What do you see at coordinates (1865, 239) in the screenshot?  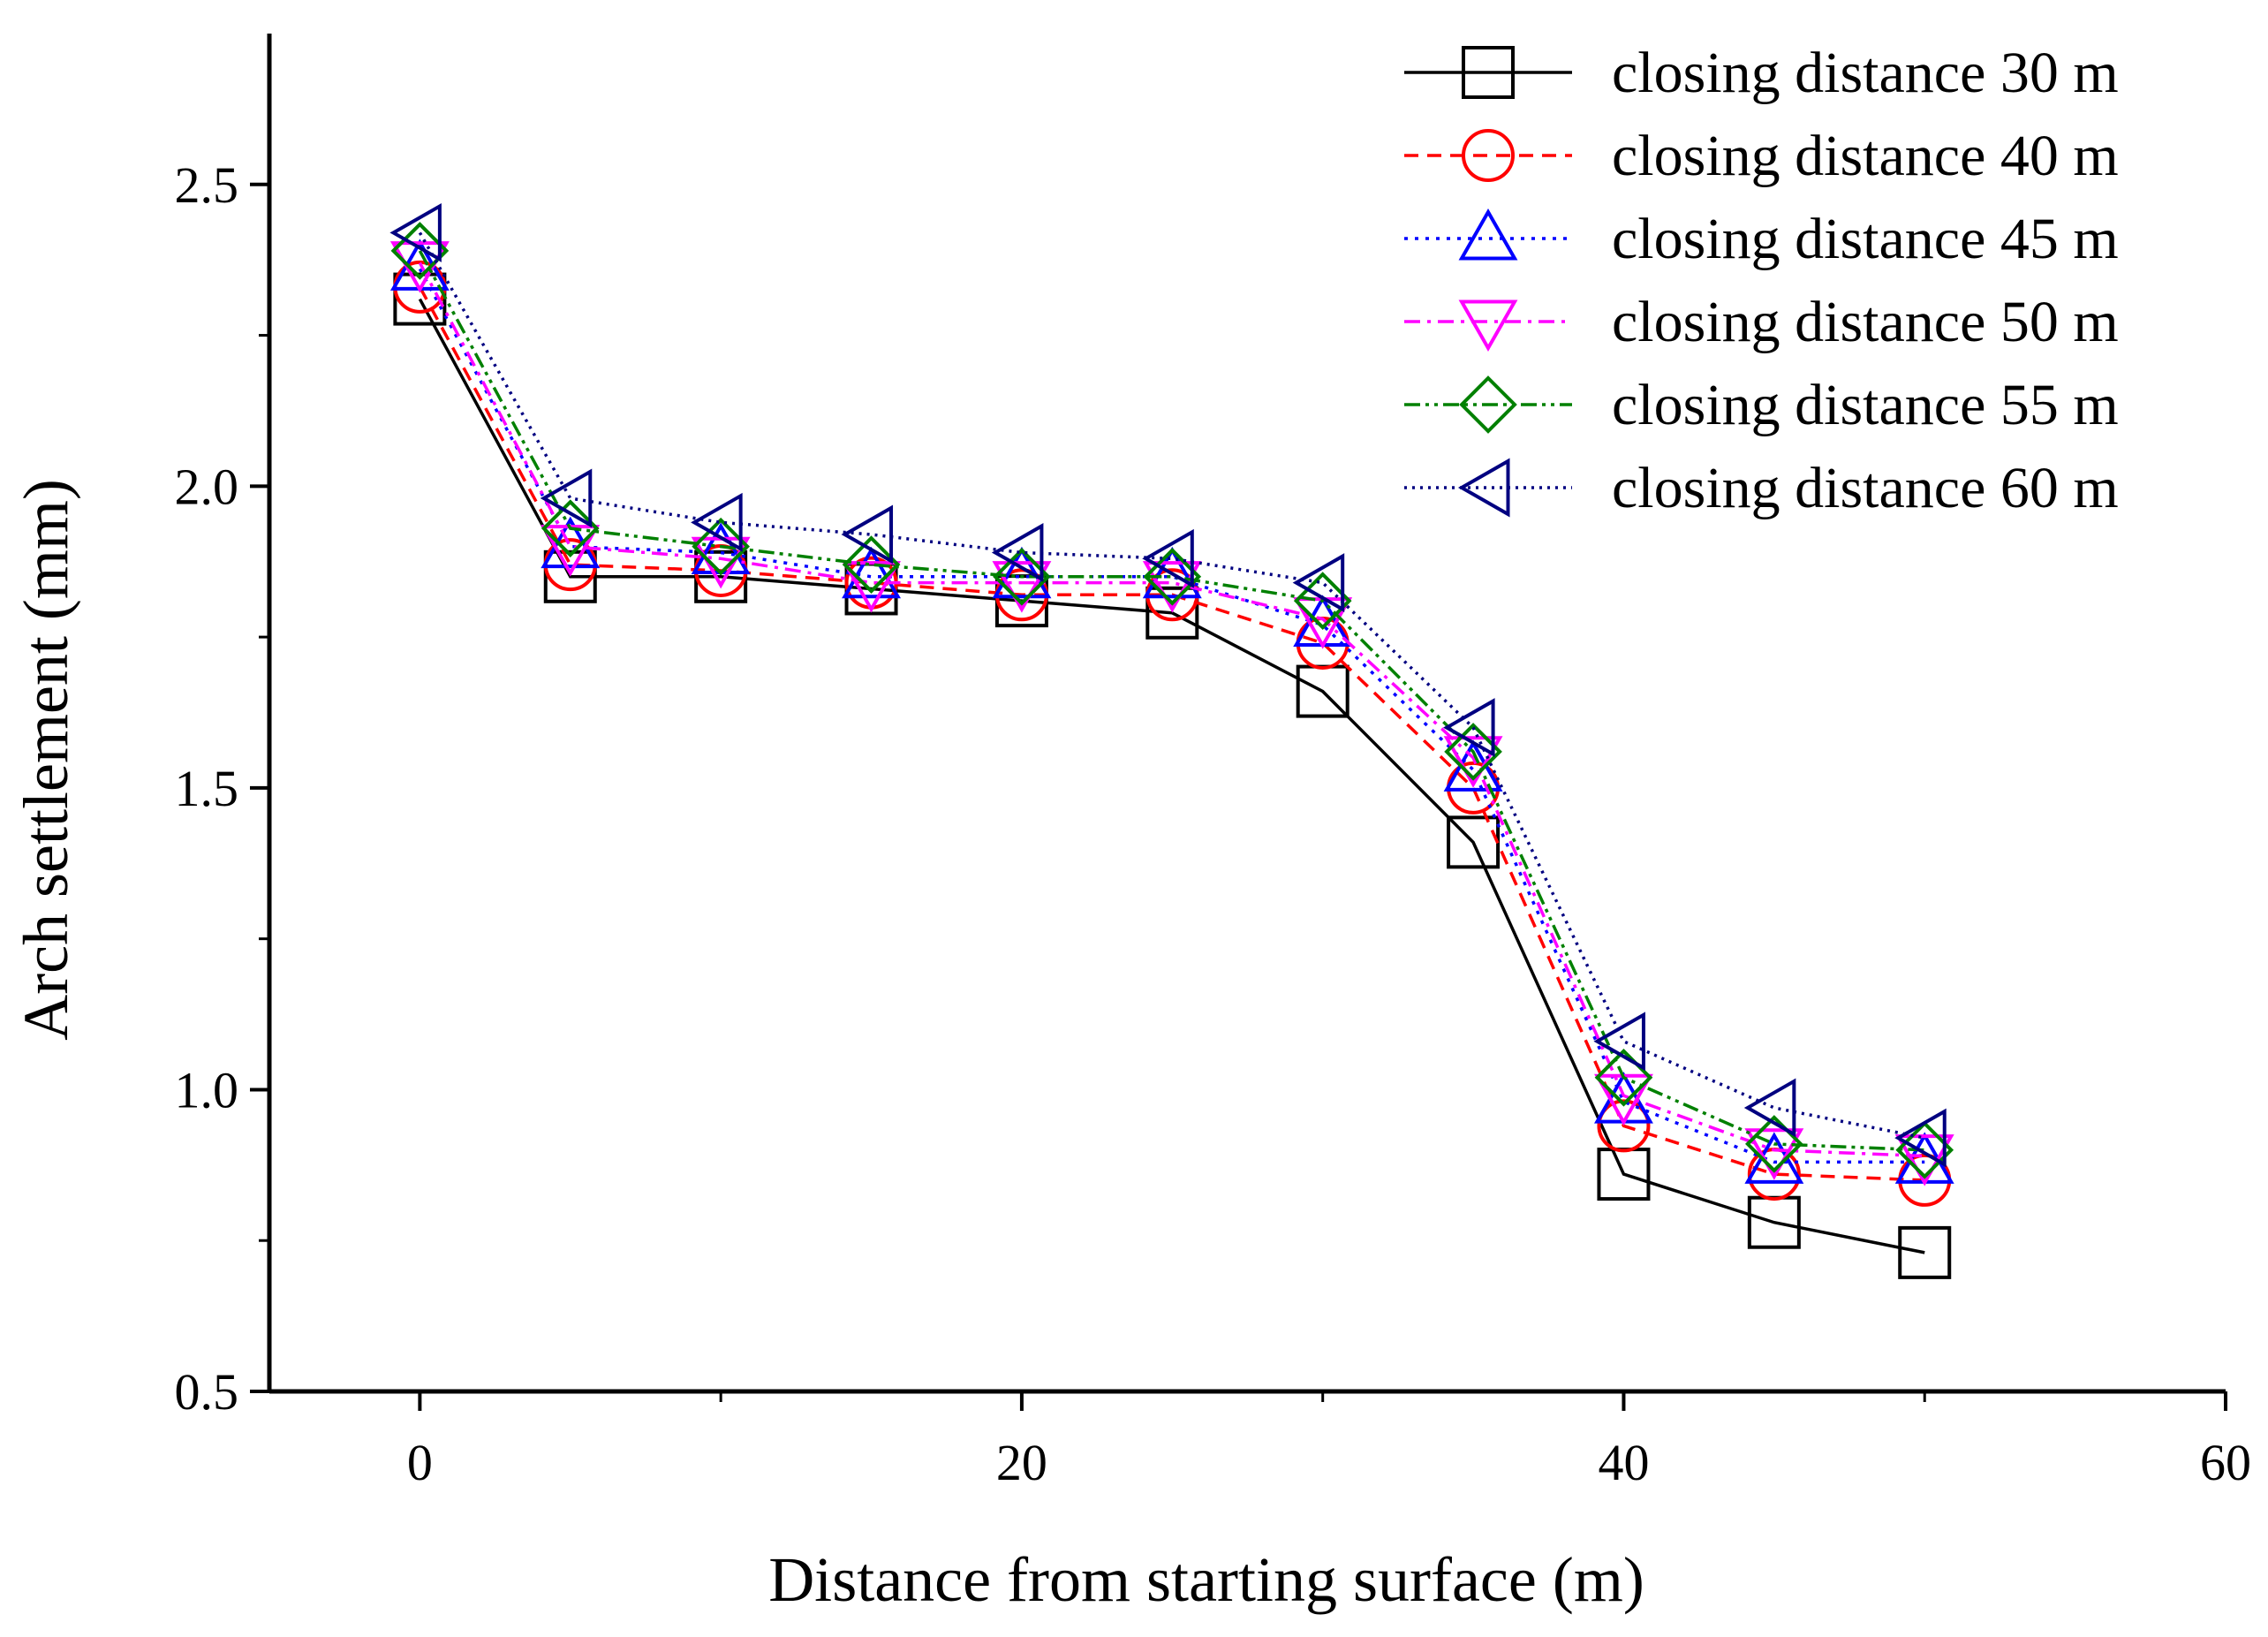 I see `legend-label: closing distance 45 m` at bounding box center [1865, 239].